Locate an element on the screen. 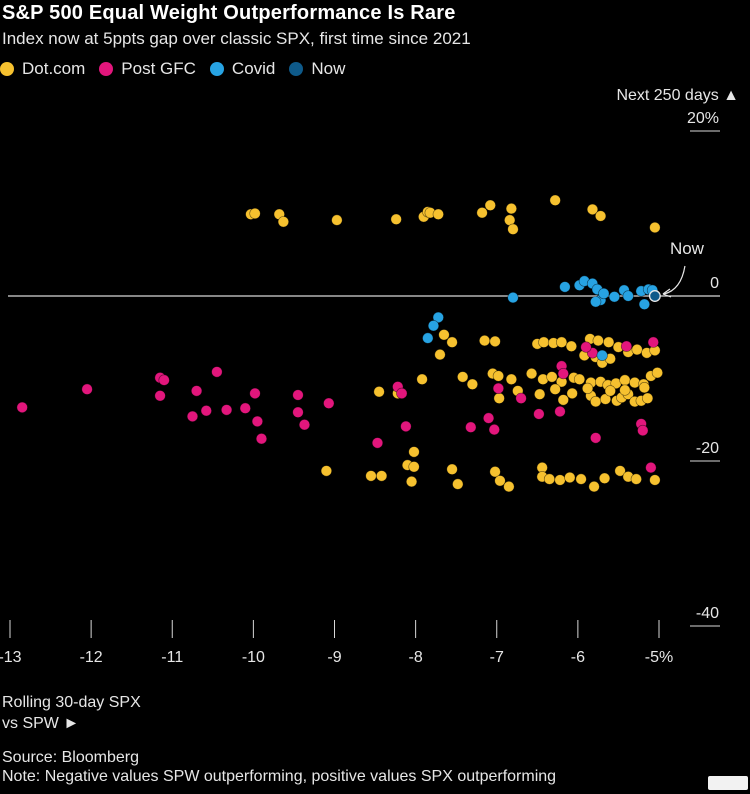  now-annotation-arrow is located at coordinates (674, 280).